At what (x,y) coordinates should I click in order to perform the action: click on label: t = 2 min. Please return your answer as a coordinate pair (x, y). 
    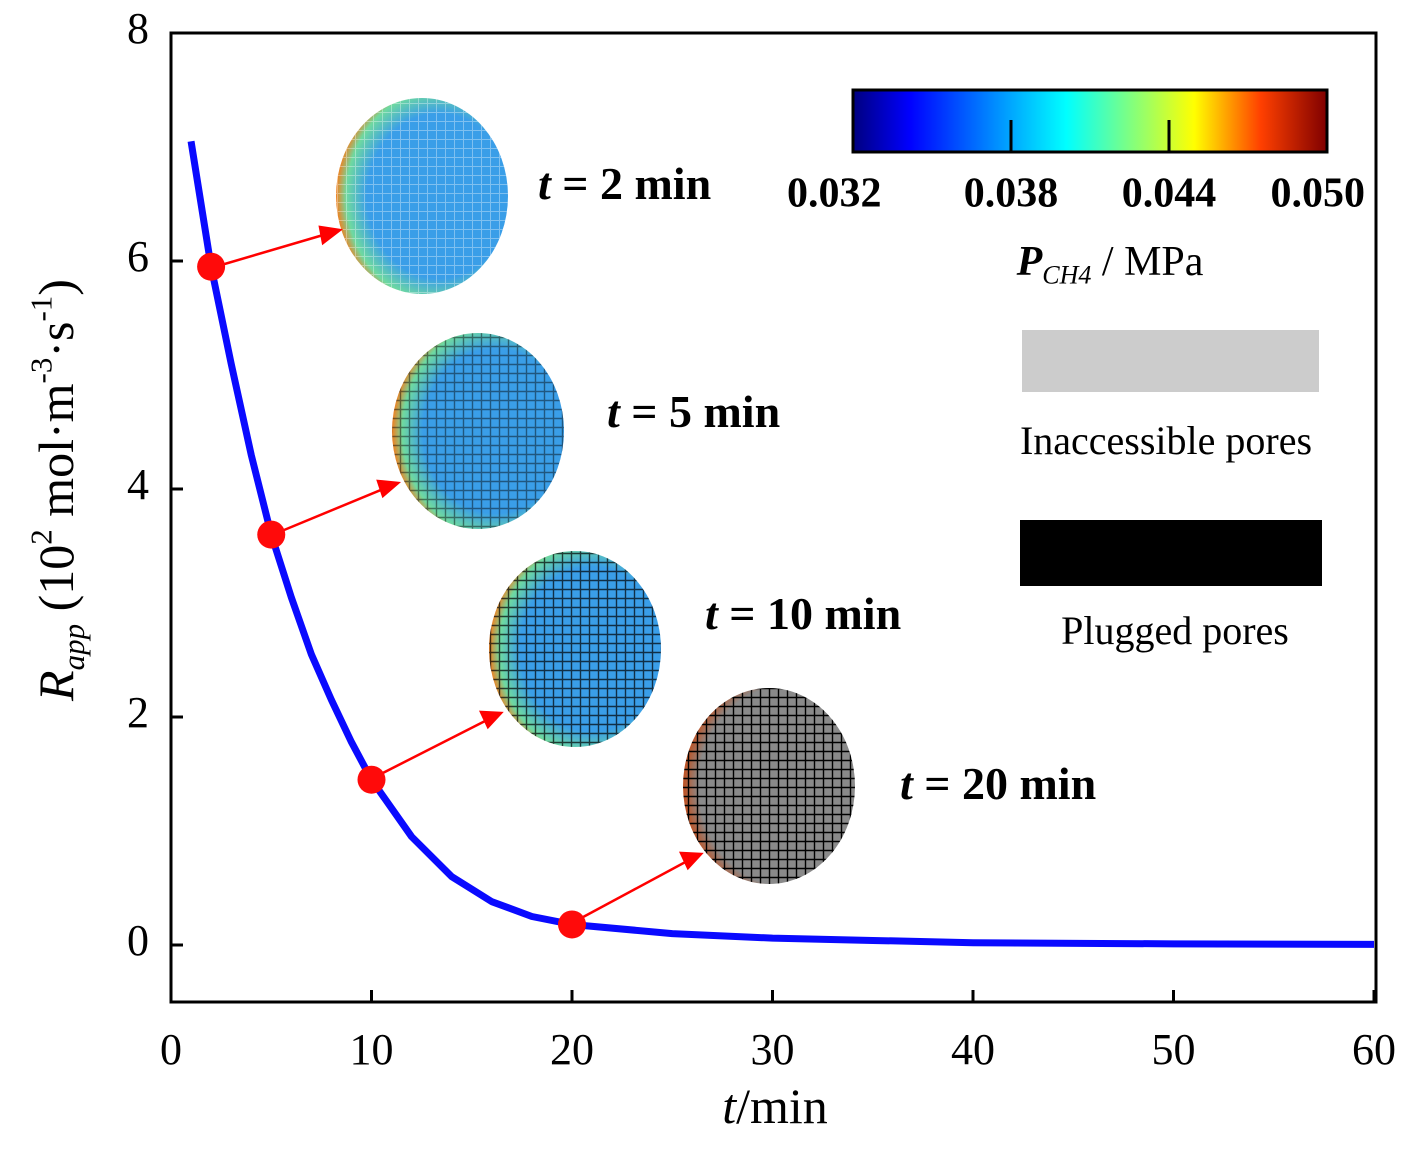
    Looking at the image, I should click on (624, 183).